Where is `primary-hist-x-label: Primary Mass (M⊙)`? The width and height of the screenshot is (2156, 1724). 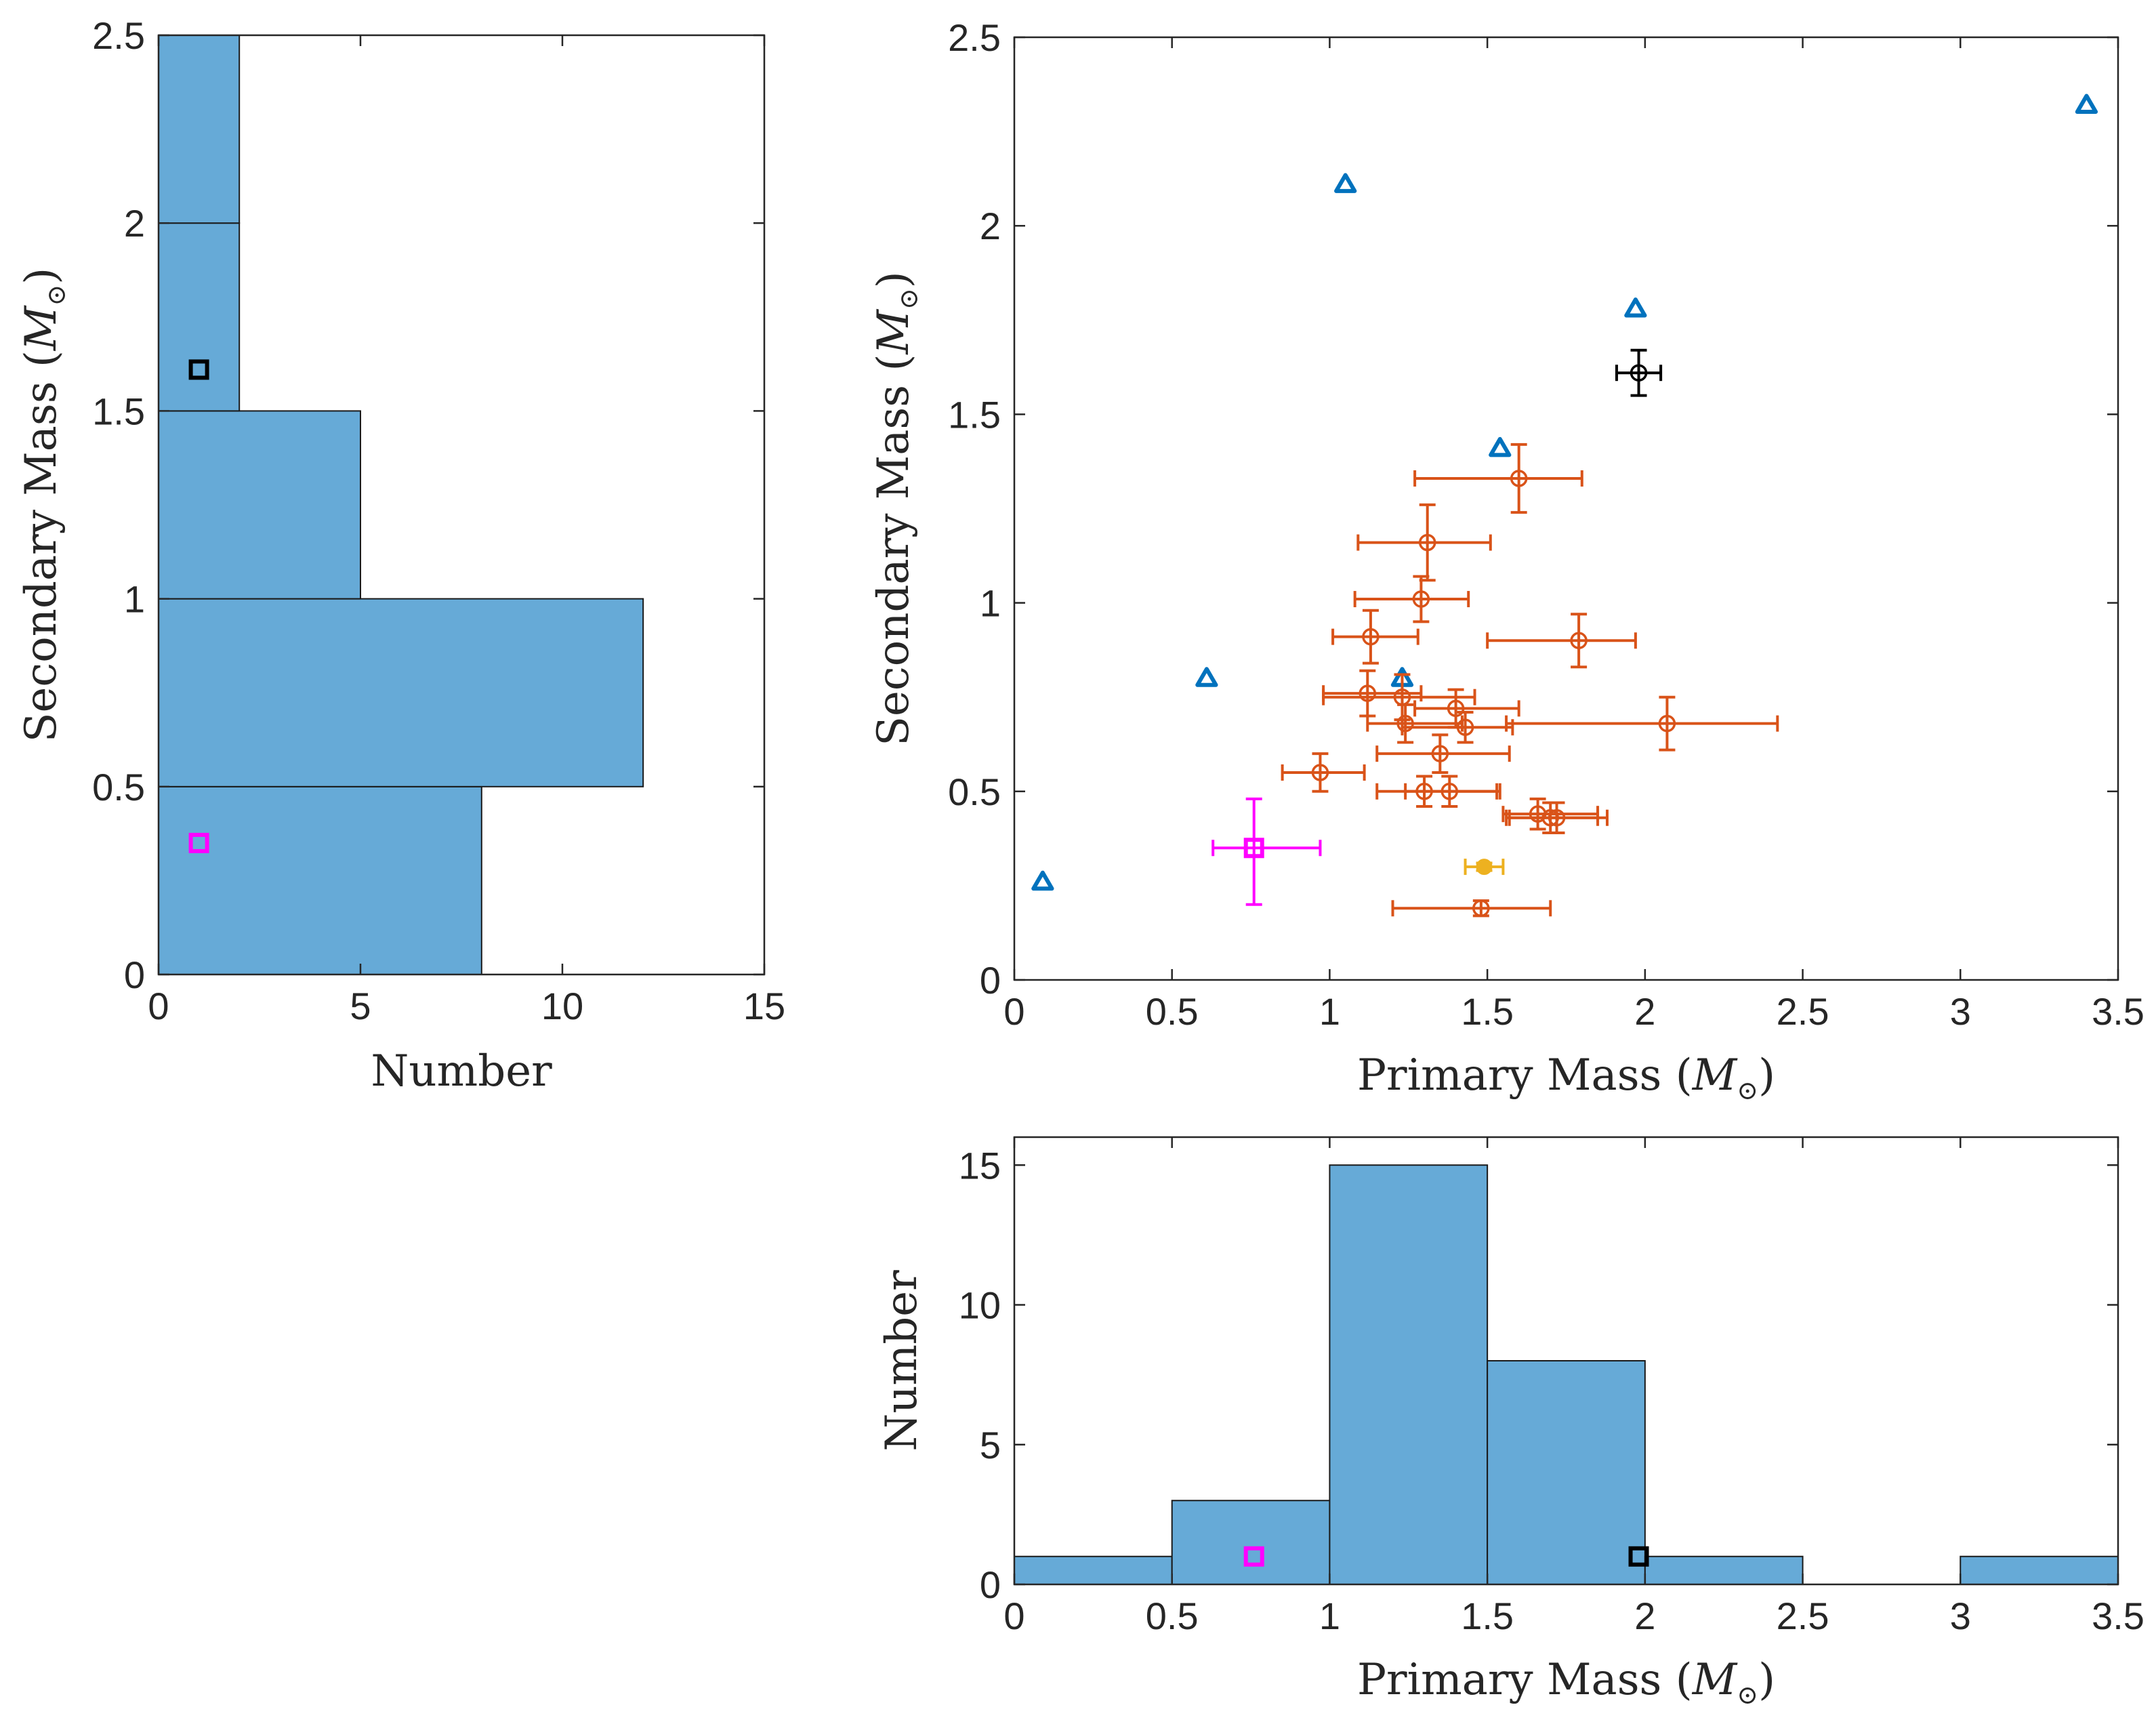 primary-hist-x-label: Primary Mass (M⊙) is located at coordinates (1566, 1683).